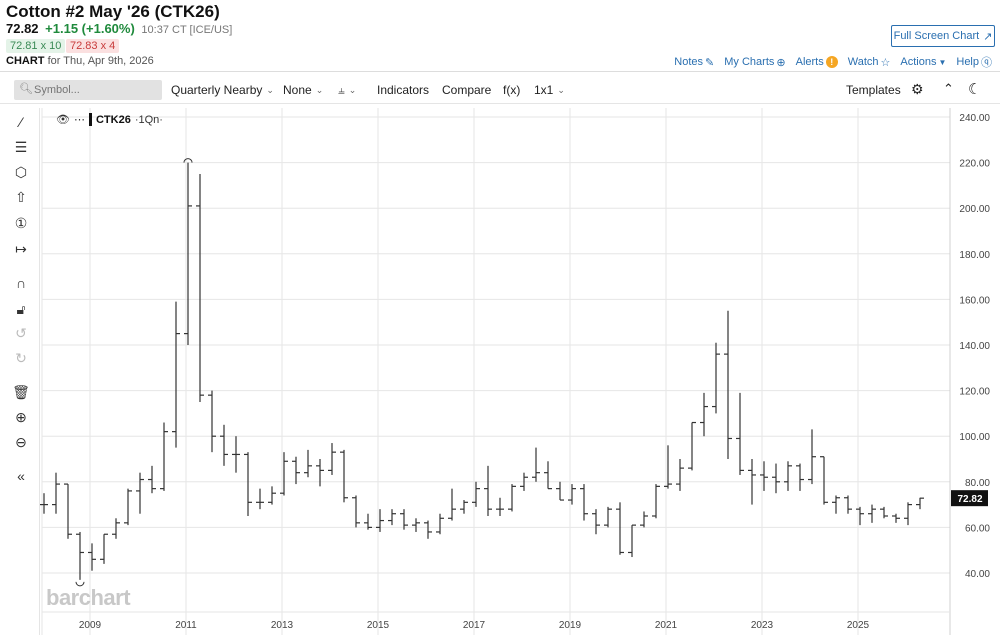  What do you see at coordinates (378, 625) in the screenshot?
I see `x-tick-label: 2015` at bounding box center [378, 625].